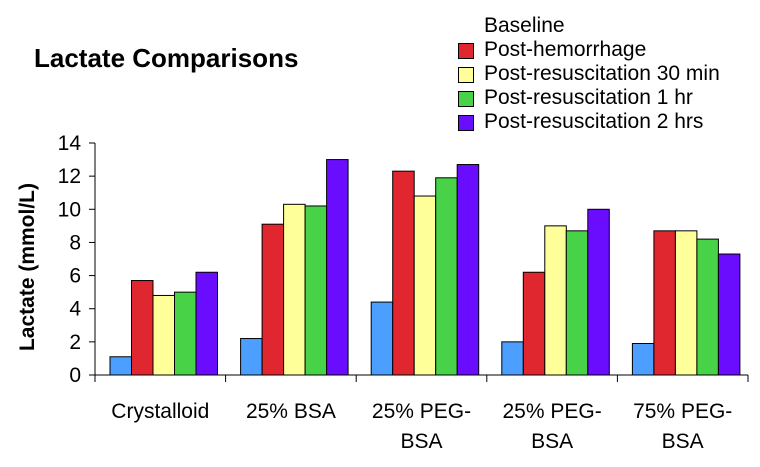 Image resolution: width=760 pixels, height=467 pixels. I want to click on legend-swatch-post-hemorrhage, so click(466, 51).